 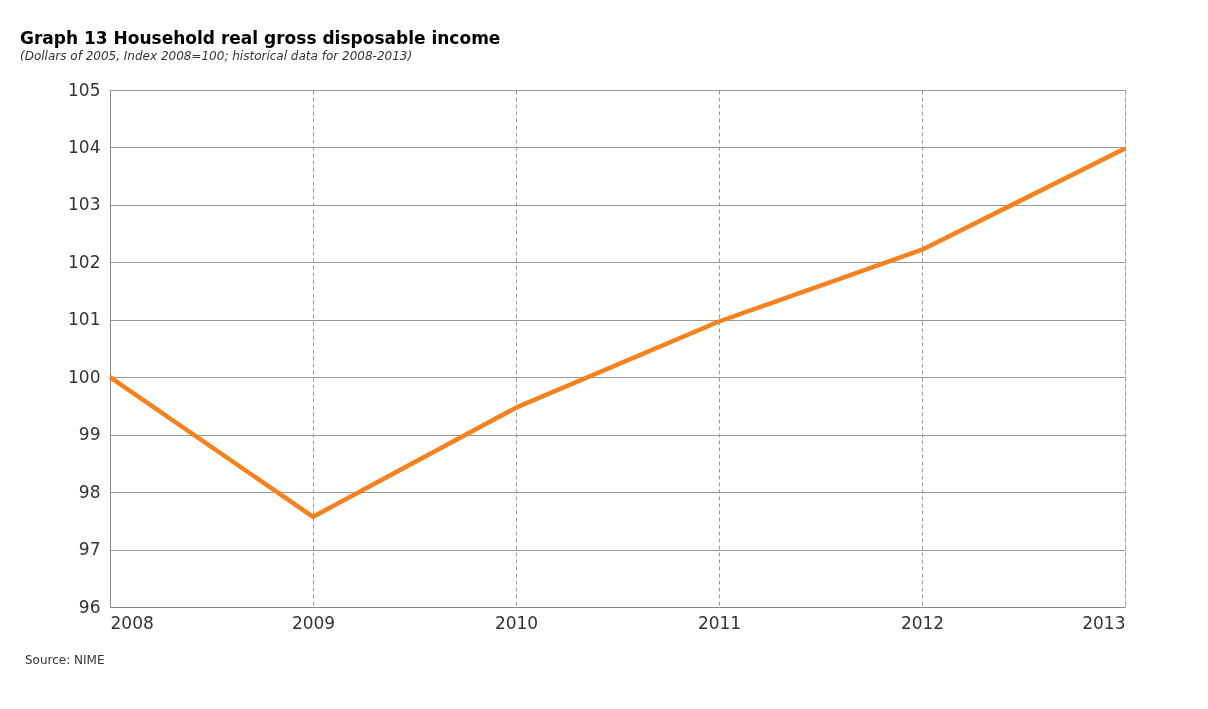 I want to click on source-note: Source: NIME, so click(x=65, y=660).